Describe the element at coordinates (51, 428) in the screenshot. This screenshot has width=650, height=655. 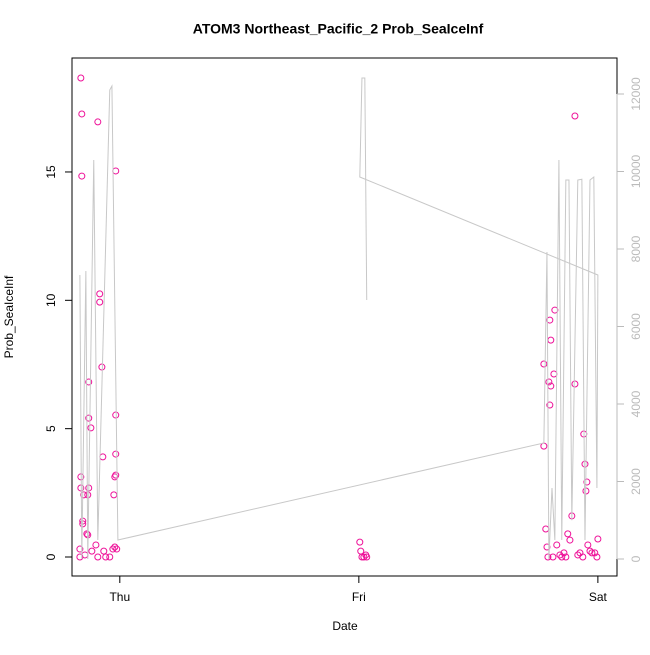
I see `y-tick-label: 5` at that location.